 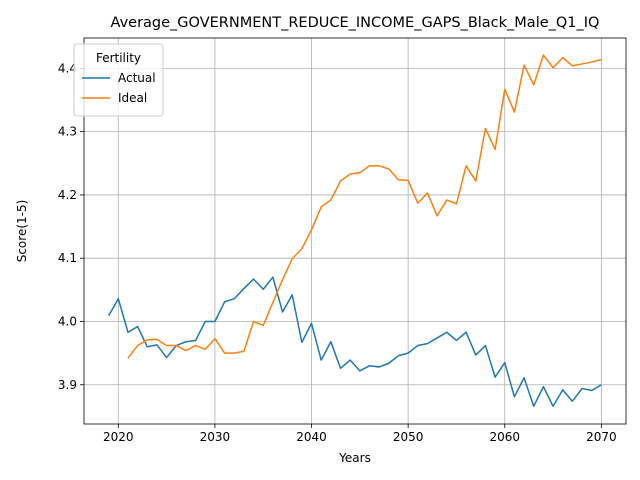 What do you see at coordinates (215, 437) in the screenshot?
I see `x-tick-label: 2030` at bounding box center [215, 437].